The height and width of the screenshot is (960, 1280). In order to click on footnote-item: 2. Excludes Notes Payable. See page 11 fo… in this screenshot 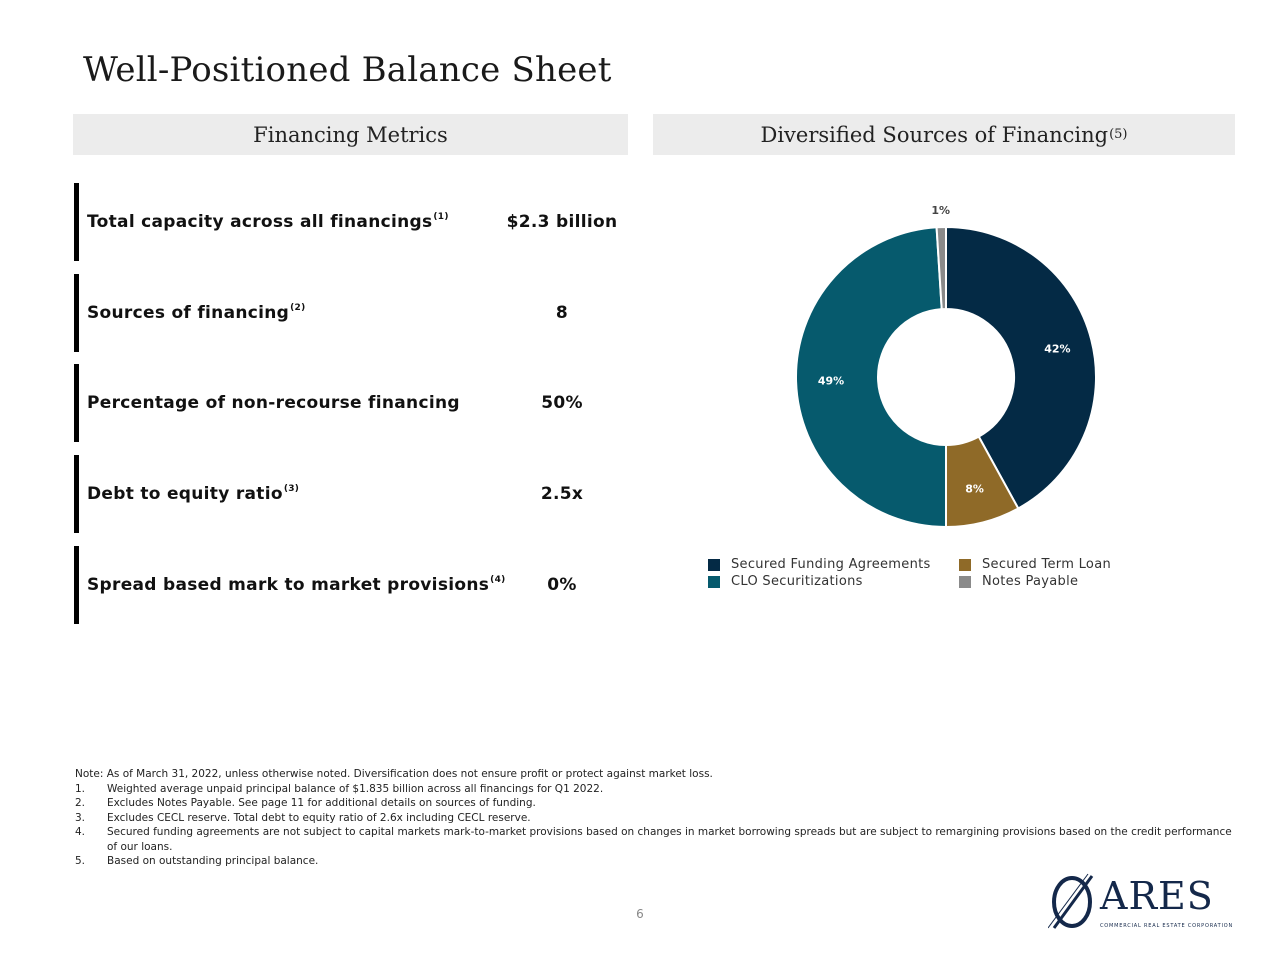, I will do `click(305, 803)`.